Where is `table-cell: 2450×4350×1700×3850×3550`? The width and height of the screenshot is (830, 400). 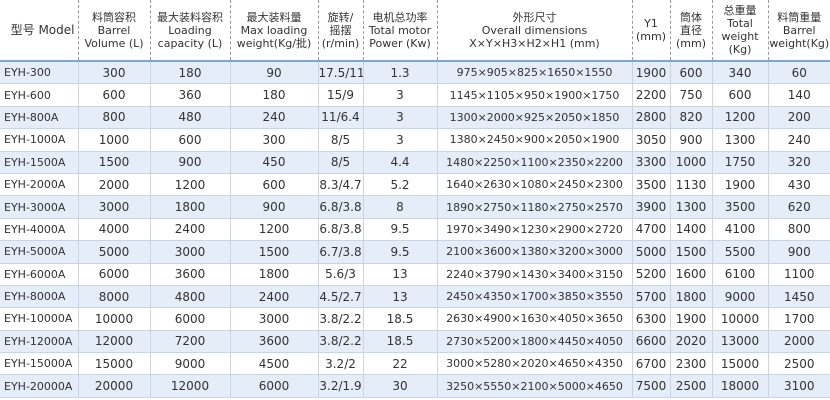 table-cell: 2450×4350×1700×3850×3550 is located at coordinates (535, 297).